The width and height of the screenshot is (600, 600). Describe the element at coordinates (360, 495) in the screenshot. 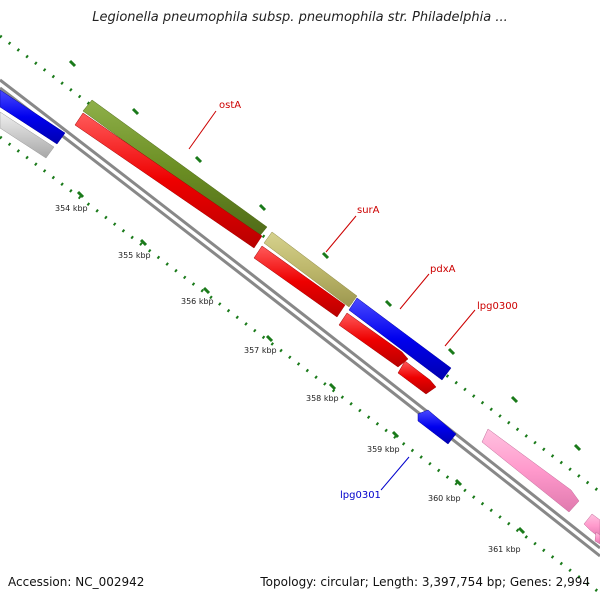

I see `gene-label-lpg0301: lpg0301` at that location.